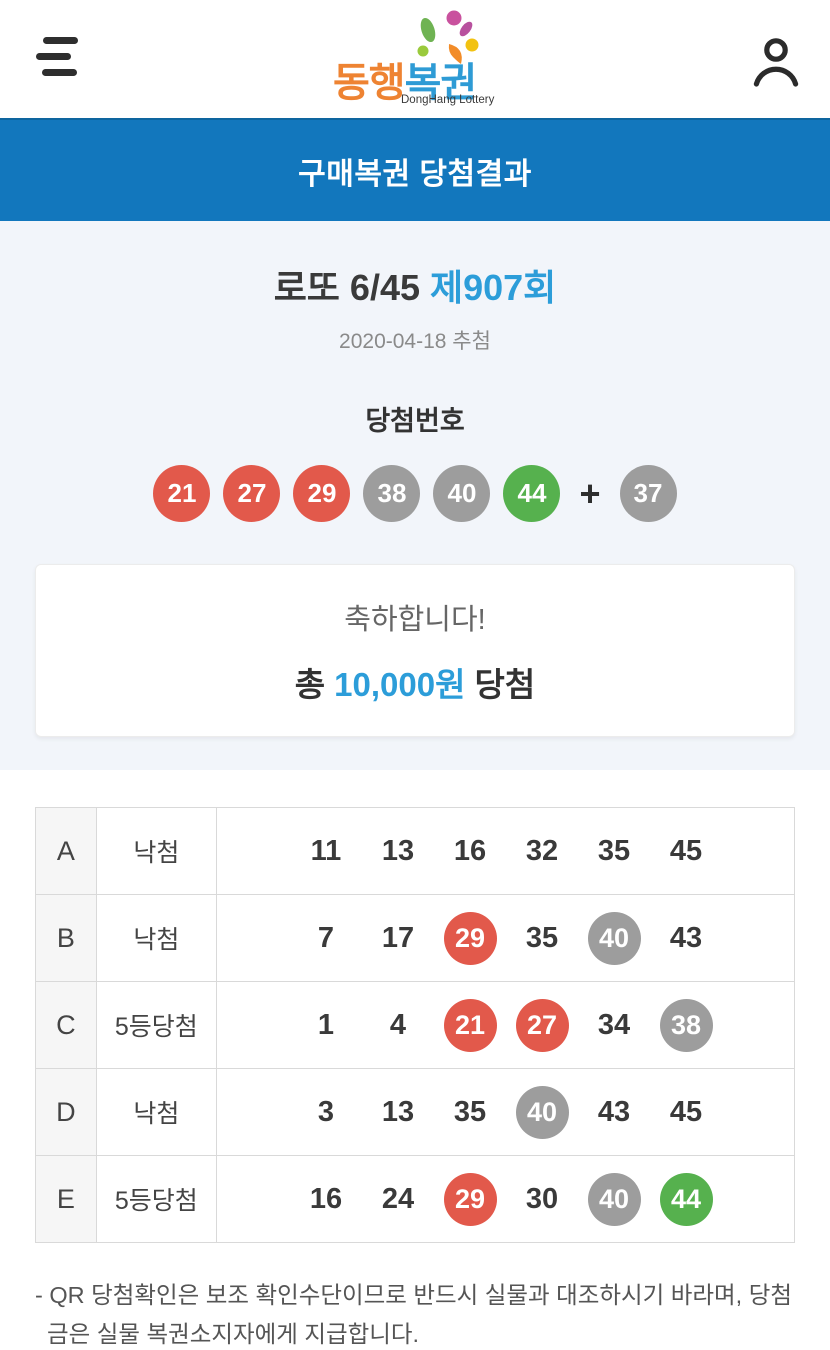 This screenshot has width=830, height=1350. What do you see at coordinates (66, 1112) in the screenshot?
I see `ticket-label: D` at bounding box center [66, 1112].